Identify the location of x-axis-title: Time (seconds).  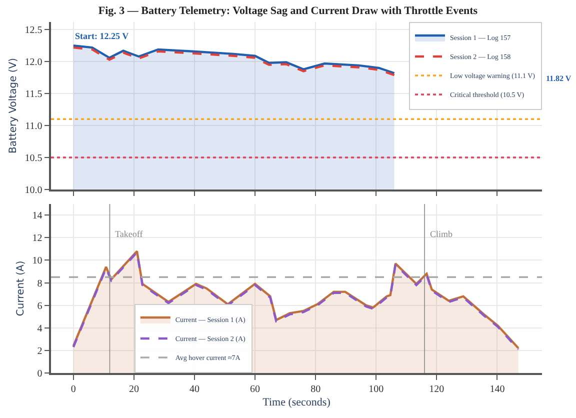
(296, 402).